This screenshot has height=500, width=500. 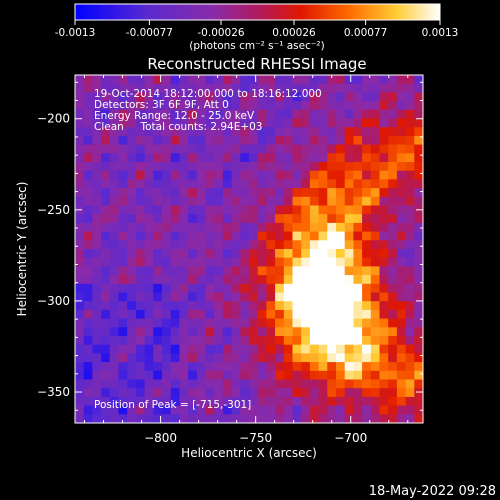 What do you see at coordinates (365, 33) in the screenshot?
I see `colorbar-tick-label: 0.00077` at bounding box center [365, 33].